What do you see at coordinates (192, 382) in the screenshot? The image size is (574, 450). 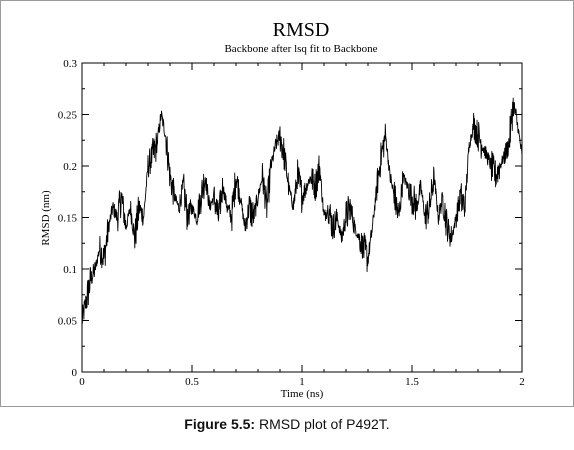 I see `x-tick-label: 0.5` at bounding box center [192, 382].